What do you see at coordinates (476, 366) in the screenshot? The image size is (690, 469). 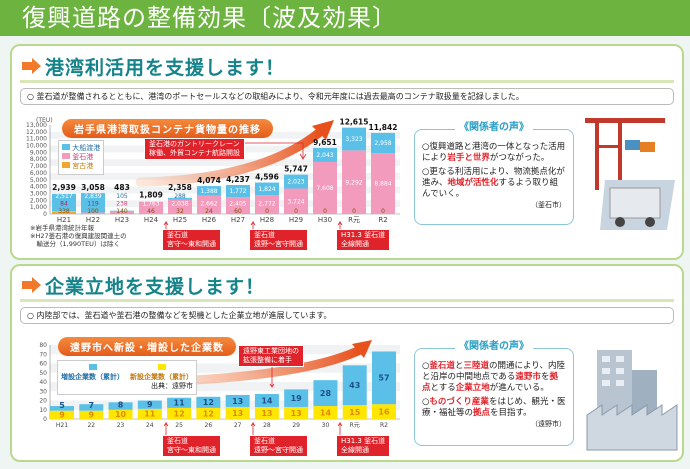 I see `highlight-text: 三陸道` at bounding box center [476, 366].